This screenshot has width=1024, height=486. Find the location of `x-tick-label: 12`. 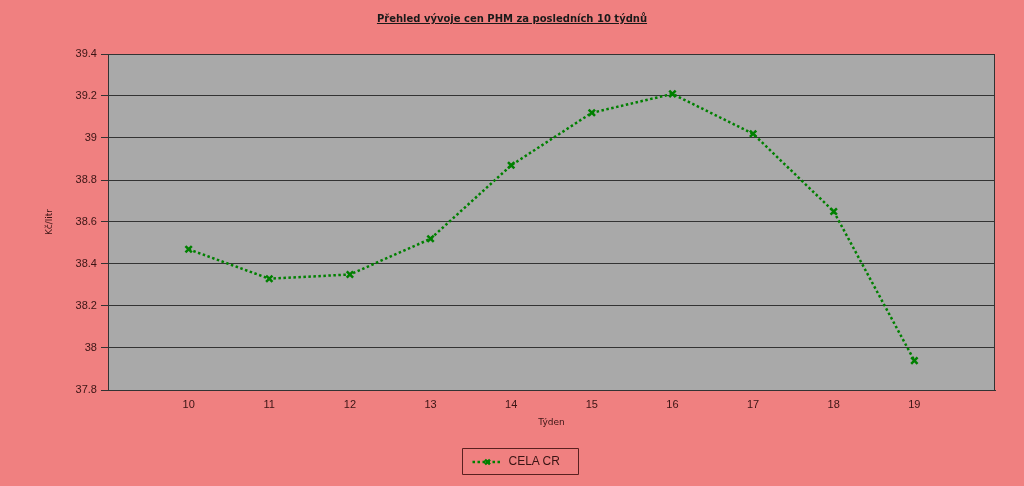

x-tick-label: 12 is located at coordinates (350, 403).